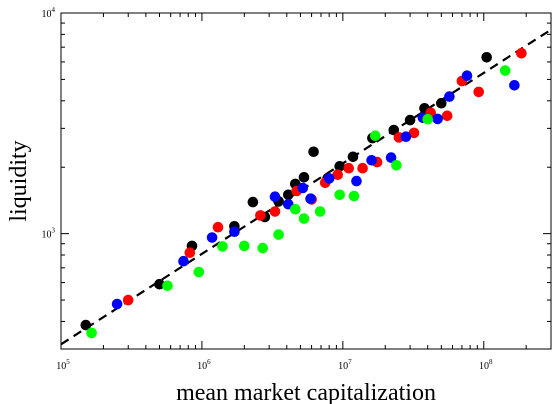 Image resolution: width=553 pixels, height=404 pixels. Describe the element at coordinates (49, 234) in the screenshot. I see `y-tick-label: 10³` at that location.